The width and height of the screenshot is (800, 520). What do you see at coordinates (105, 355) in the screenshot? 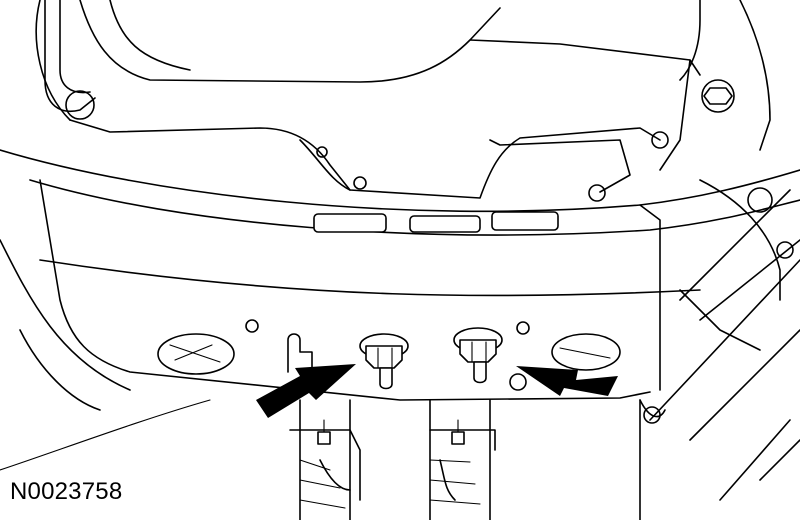
I see `left-panel` at bounding box center [105, 355].